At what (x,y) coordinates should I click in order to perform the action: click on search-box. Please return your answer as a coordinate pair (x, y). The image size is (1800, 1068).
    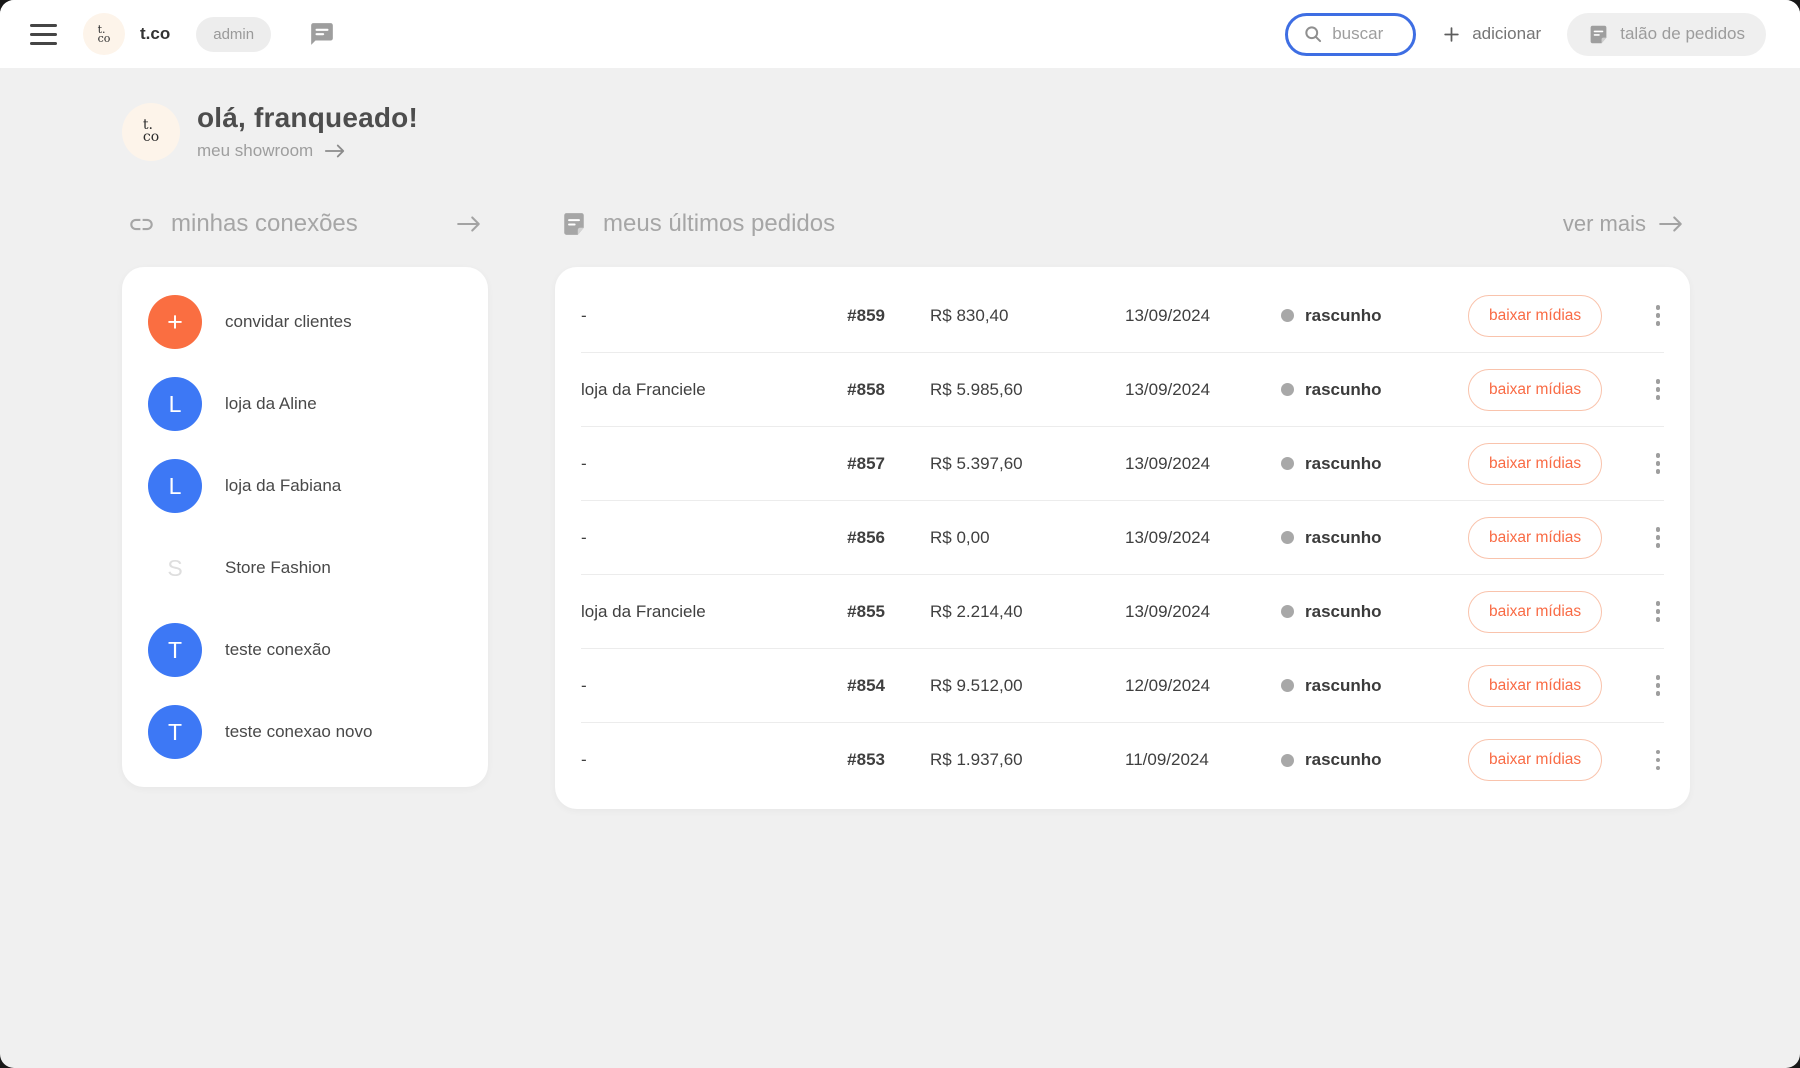
    Looking at the image, I should click on (1351, 34).